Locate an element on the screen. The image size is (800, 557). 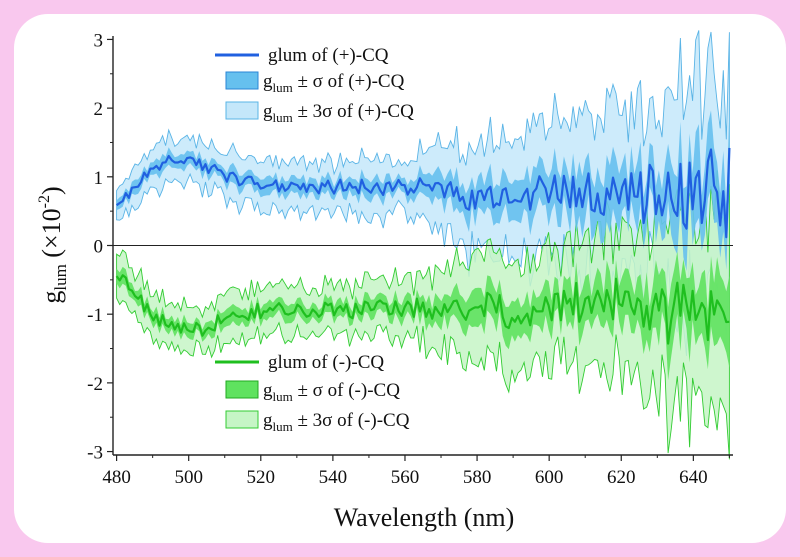
x-tick-label: 620 is located at coordinates (621, 477).